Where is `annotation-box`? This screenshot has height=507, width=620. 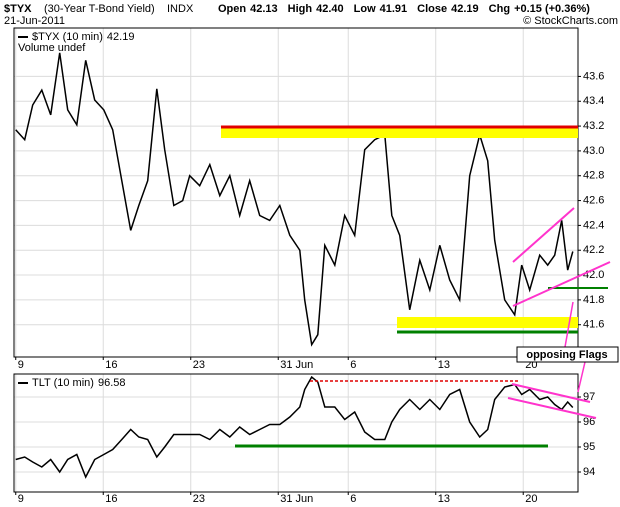
annotation-box is located at coordinates (567, 354).